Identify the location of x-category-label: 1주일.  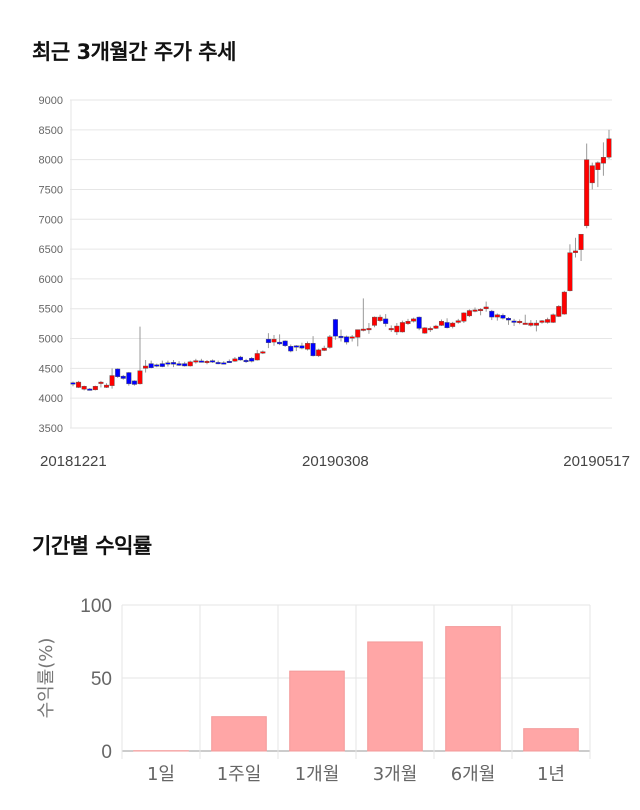
(239, 774).